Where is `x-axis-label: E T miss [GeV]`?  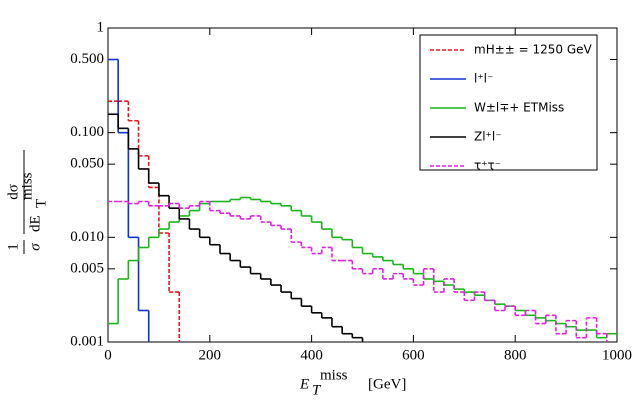 x-axis-label: E T miss [GeV] is located at coordinates (352, 382).